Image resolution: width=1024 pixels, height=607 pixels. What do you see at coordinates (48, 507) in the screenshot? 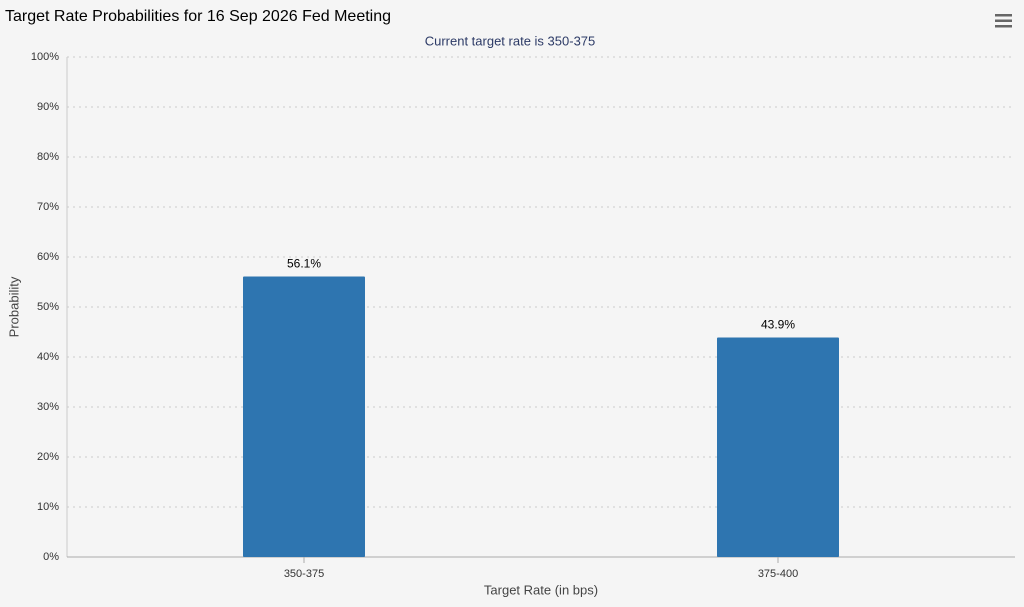
I see `y-tick-label: 10%` at bounding box center [48, 507].